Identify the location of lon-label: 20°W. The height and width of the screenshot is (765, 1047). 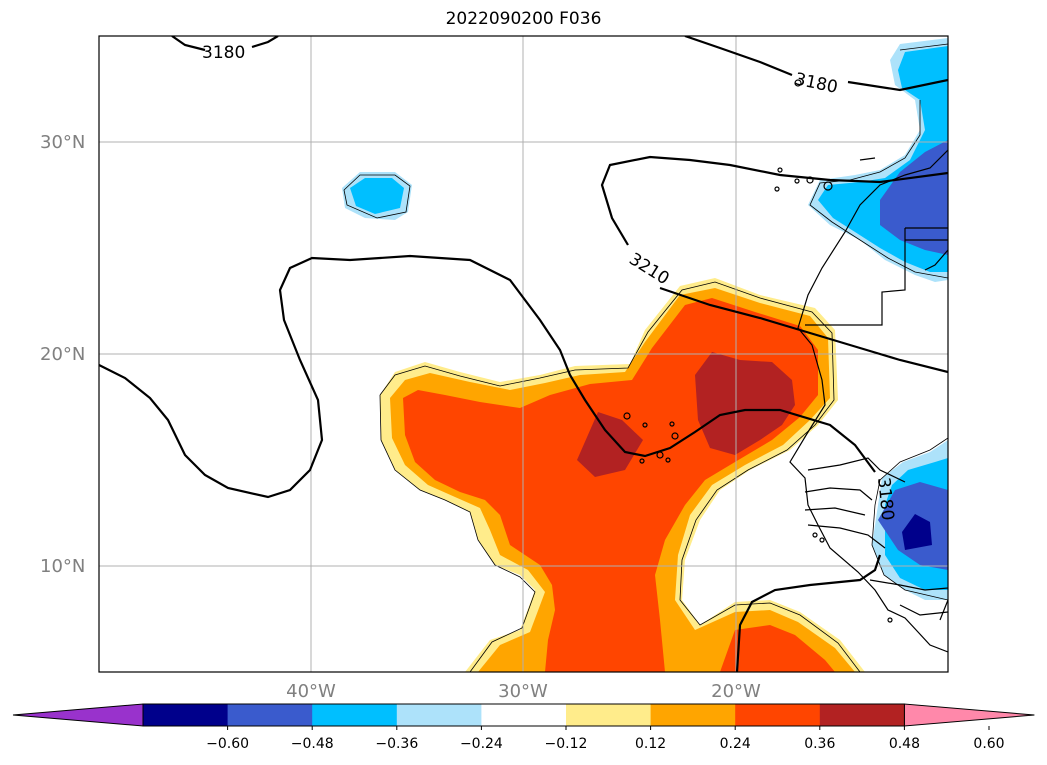
(736, 691).